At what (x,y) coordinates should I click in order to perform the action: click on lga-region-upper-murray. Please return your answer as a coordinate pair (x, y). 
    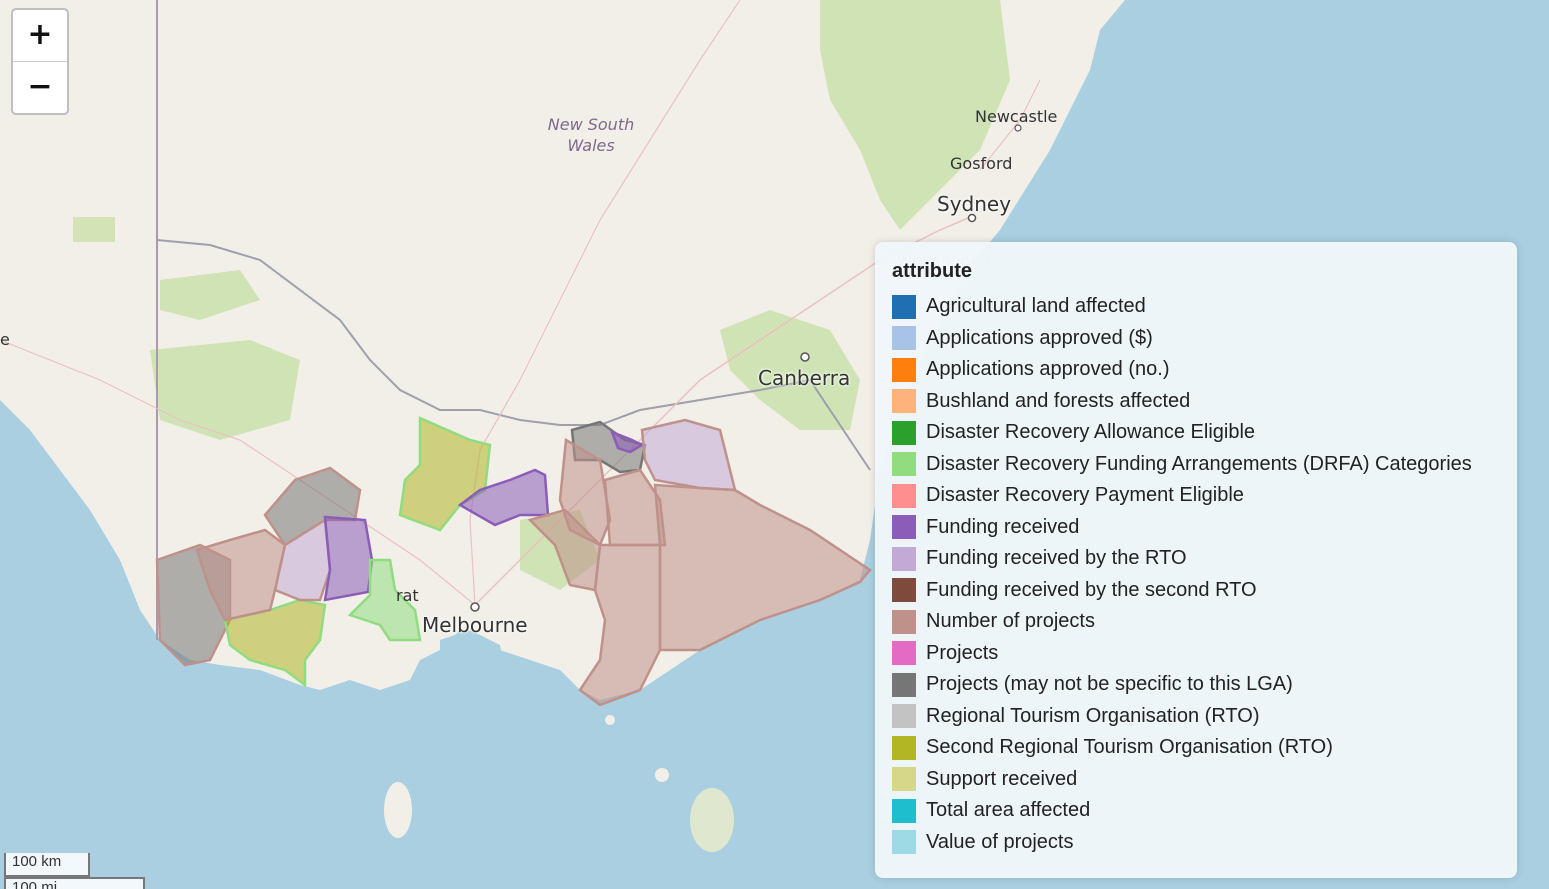
    Looking at the image, I should click on (688, 455).